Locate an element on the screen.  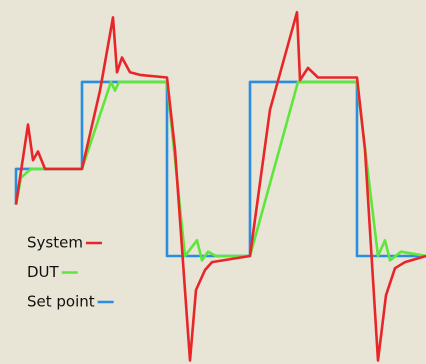
legend-label: Set point is located at coordinates (61, 302).